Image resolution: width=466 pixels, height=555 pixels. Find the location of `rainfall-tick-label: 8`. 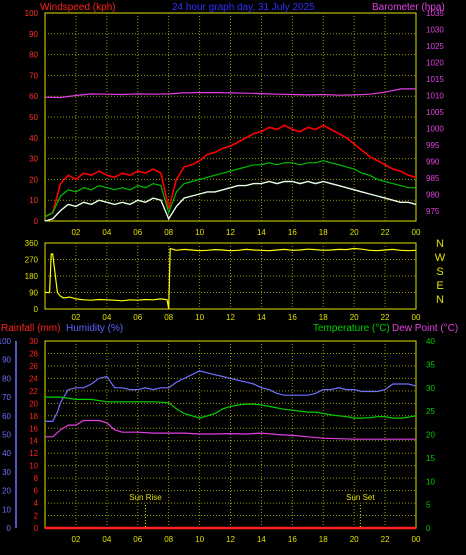

rainfall-tick-label: 8 is located at coordinates (36, 478).